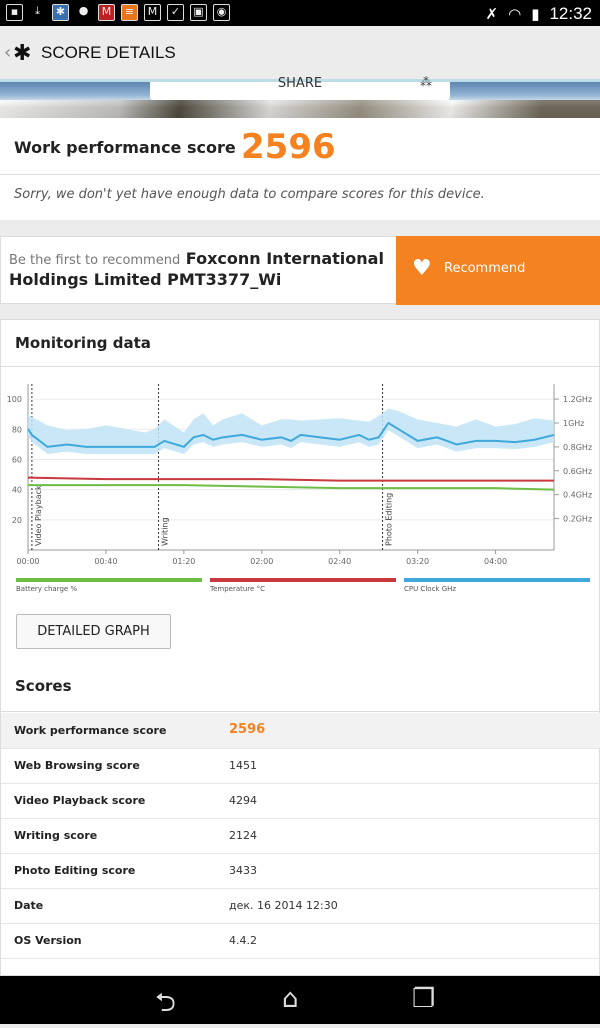  Describe the element at coordinates (243, 940) in the screenshot. I see `score-value: 4.4.2` at that location.